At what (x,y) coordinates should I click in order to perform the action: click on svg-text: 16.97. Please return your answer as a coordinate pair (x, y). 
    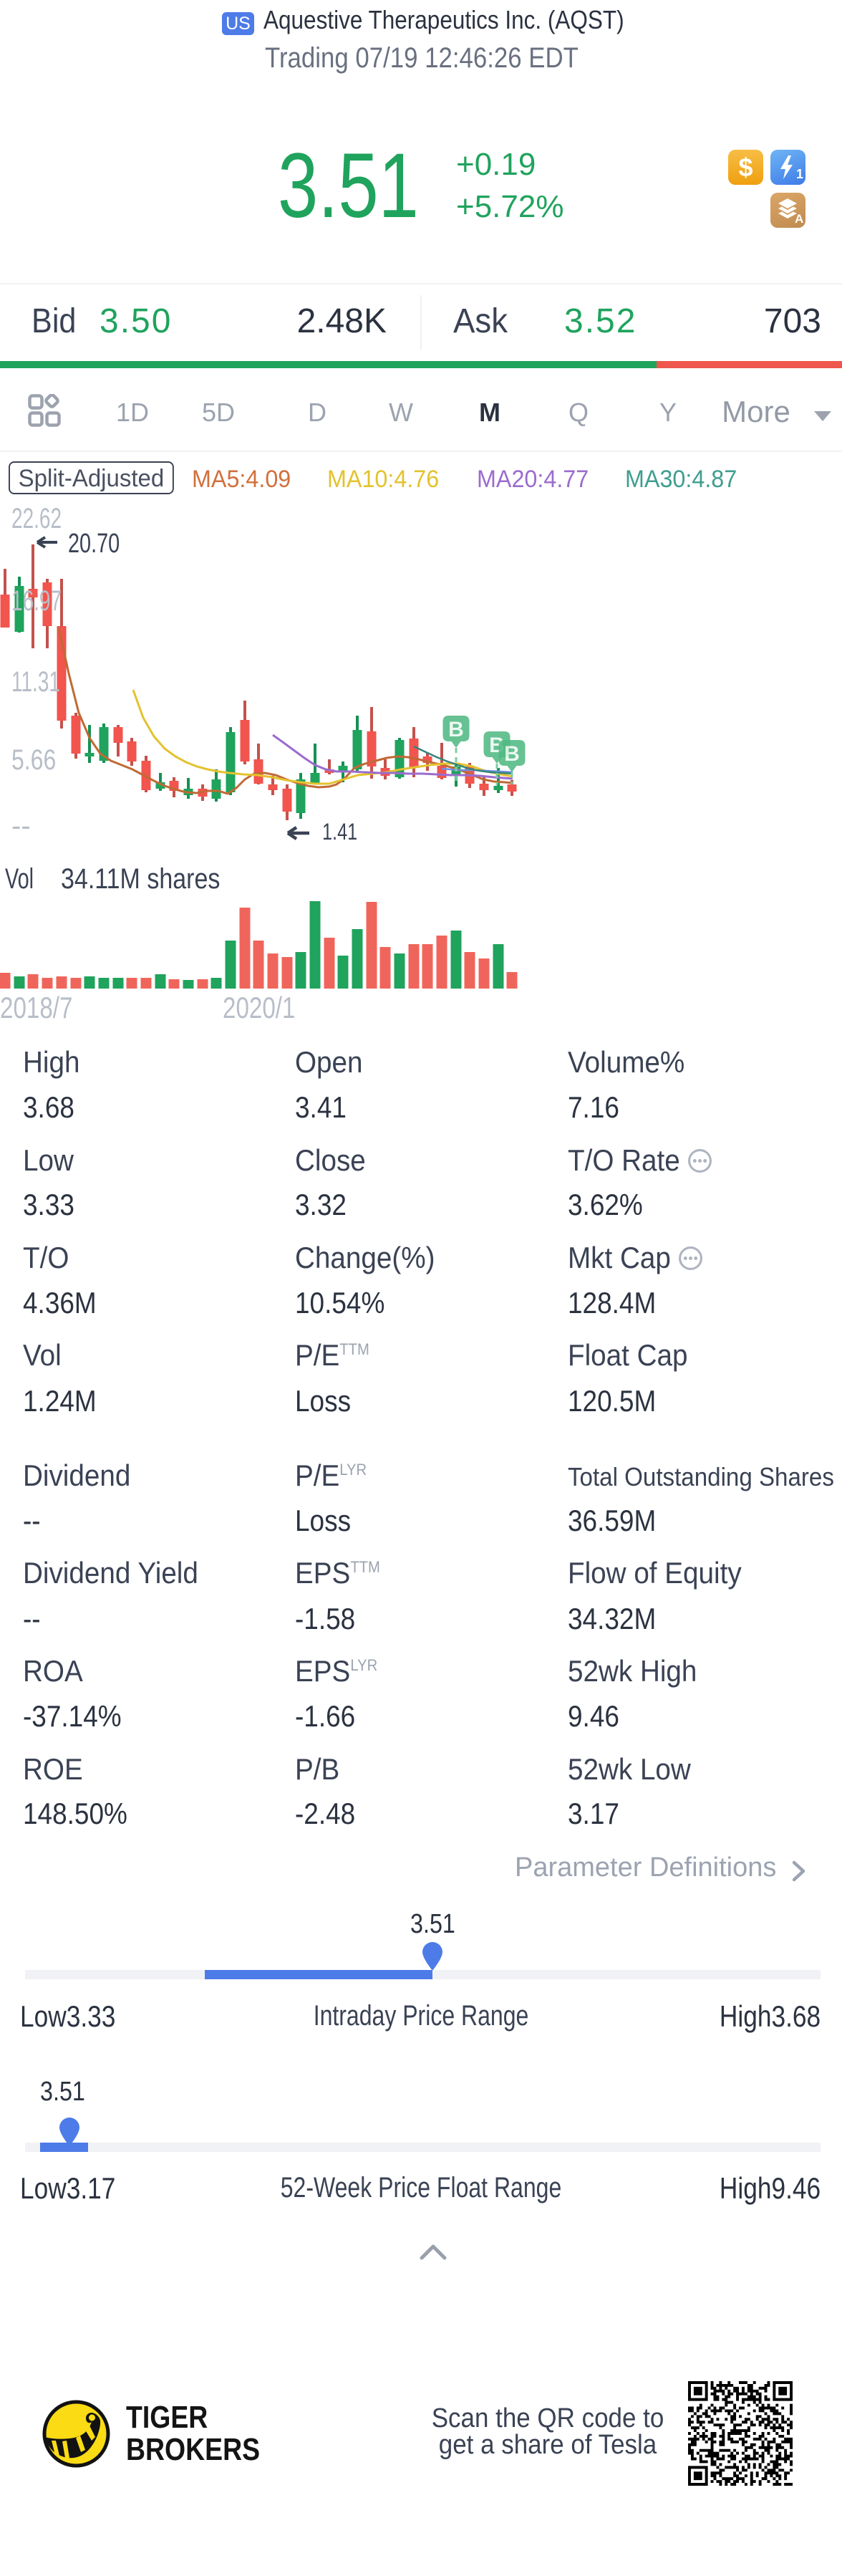
    Looking at the image, I should click on (36, 601).